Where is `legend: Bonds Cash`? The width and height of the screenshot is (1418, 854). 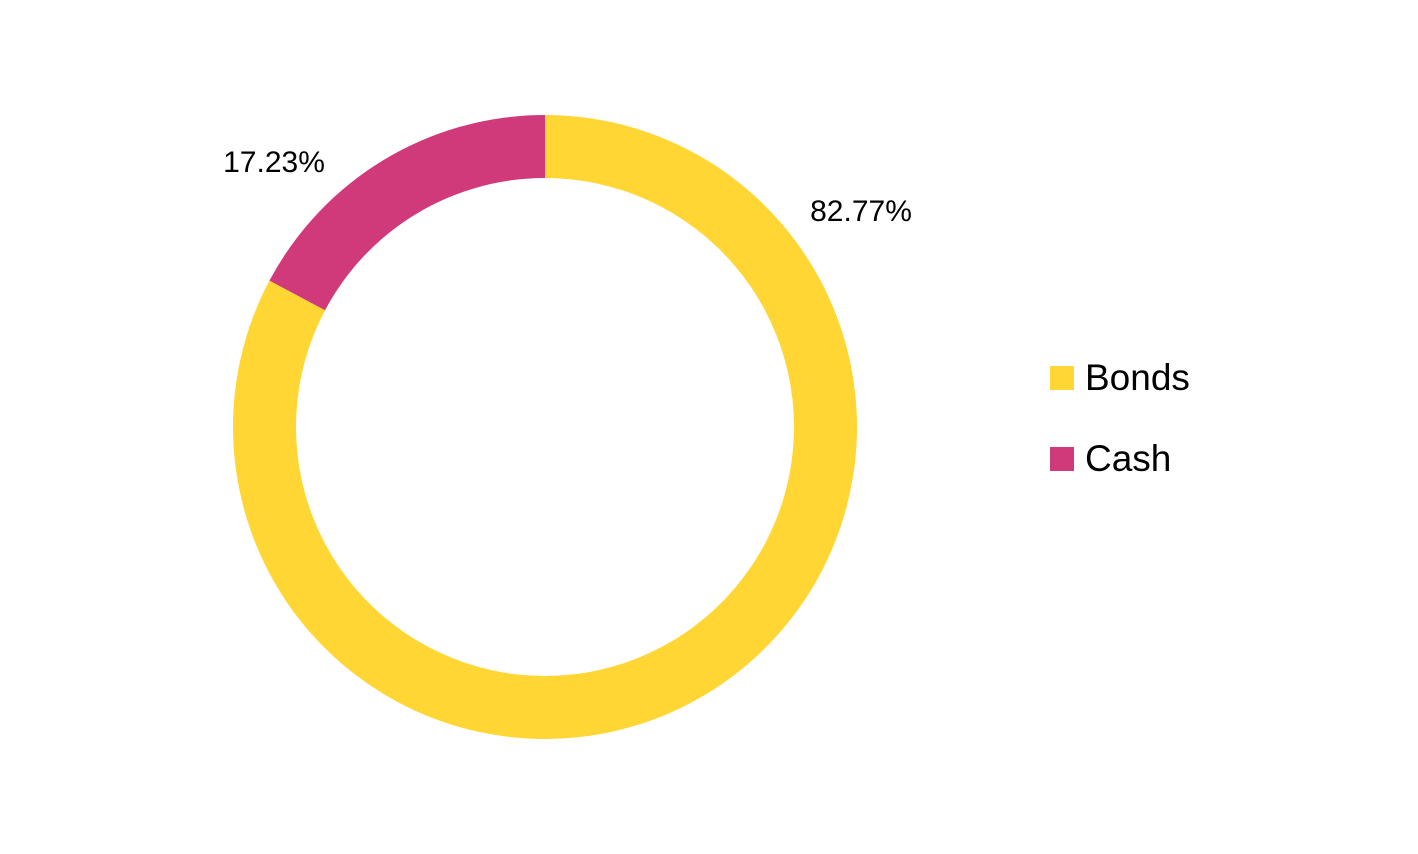
legend: Bonds Cash is located at coordinates (1120, 439).